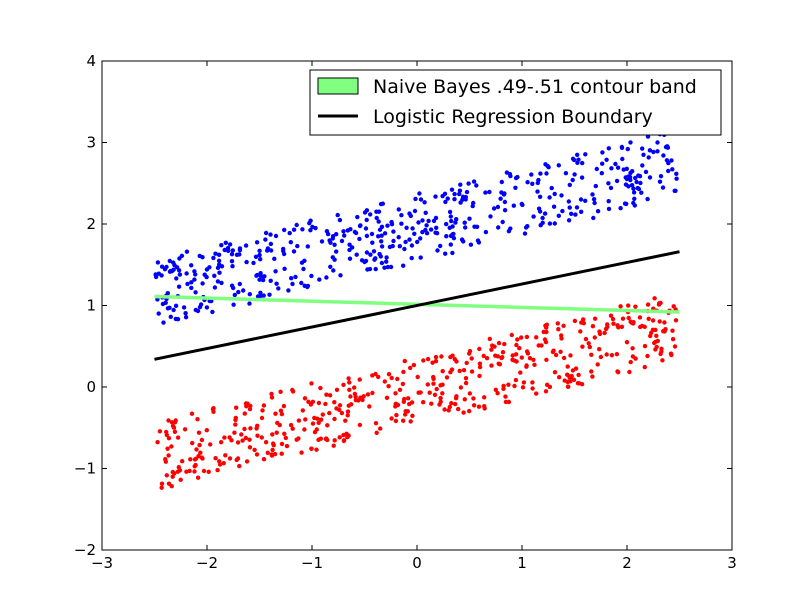 The width and height of the screenshot is (812, 612). I want to click on x-tick-label: 2, so click(627, 563).